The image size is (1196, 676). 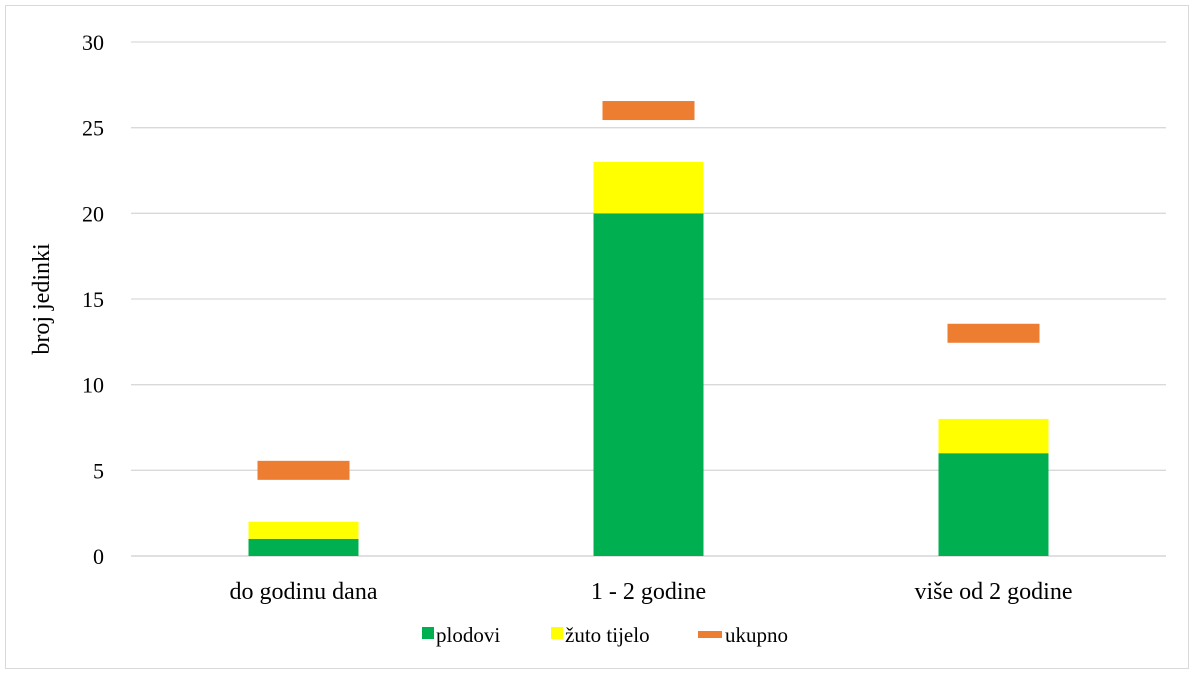 What do you see at coordinates (304, 592) in the screenshot?
I see `x-category-label: do godinu dana` at bounding box center [304, 592].